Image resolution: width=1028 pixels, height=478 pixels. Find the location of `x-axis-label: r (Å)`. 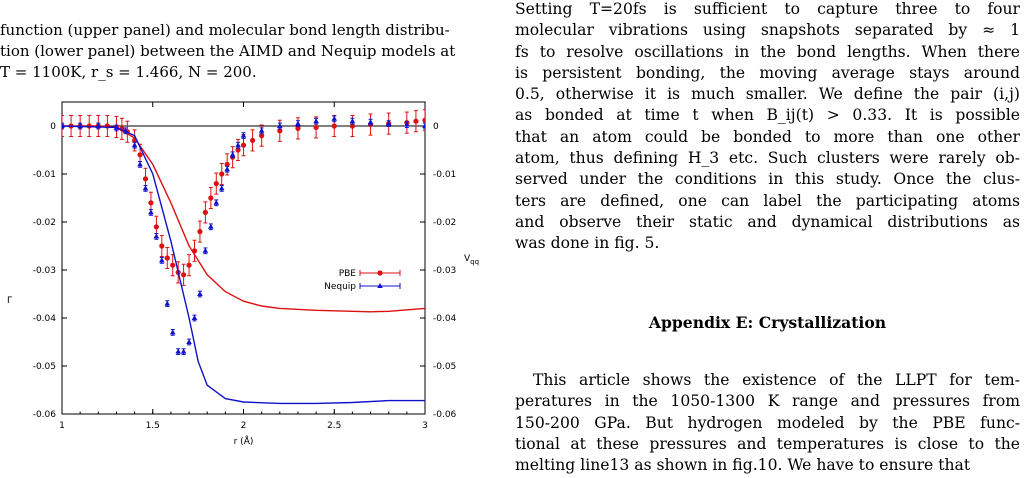

x-axis-label: r (Å) is located at coordinates (244, 441).